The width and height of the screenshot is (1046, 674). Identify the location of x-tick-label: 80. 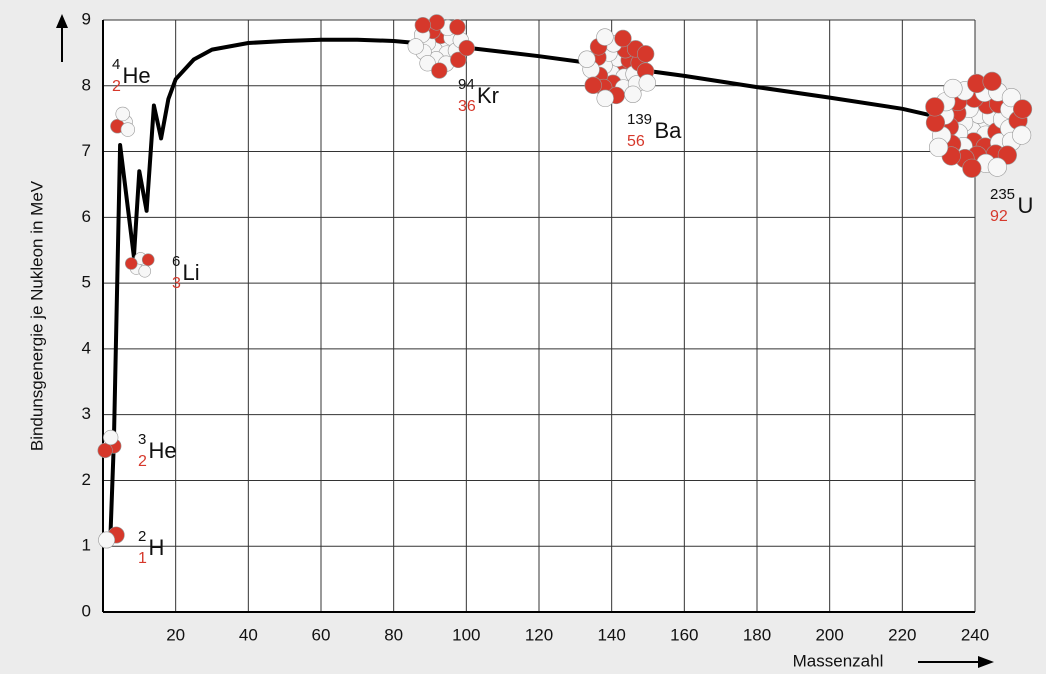
(393, 634).